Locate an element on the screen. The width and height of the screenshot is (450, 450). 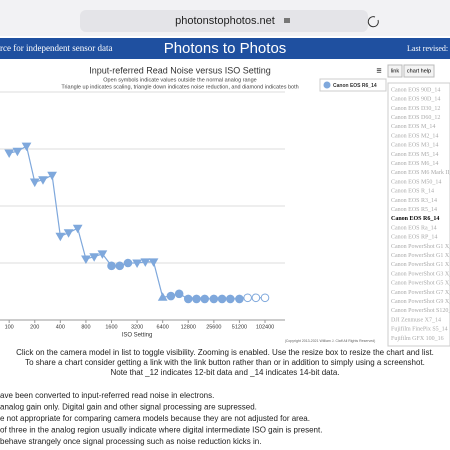
x-tick-label: 1600 is located at coordinates (111, 327).